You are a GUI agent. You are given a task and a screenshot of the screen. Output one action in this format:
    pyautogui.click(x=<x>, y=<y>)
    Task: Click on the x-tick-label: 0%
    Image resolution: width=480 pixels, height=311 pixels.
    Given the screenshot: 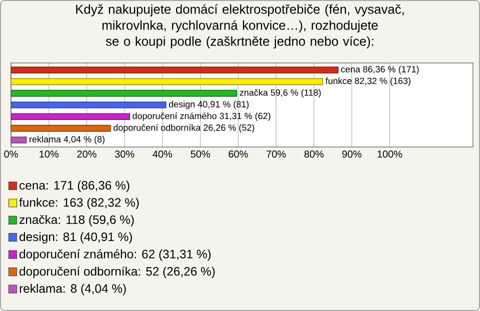 What is the action you would take?
    pyautogui.click(x=11, y=154)
    